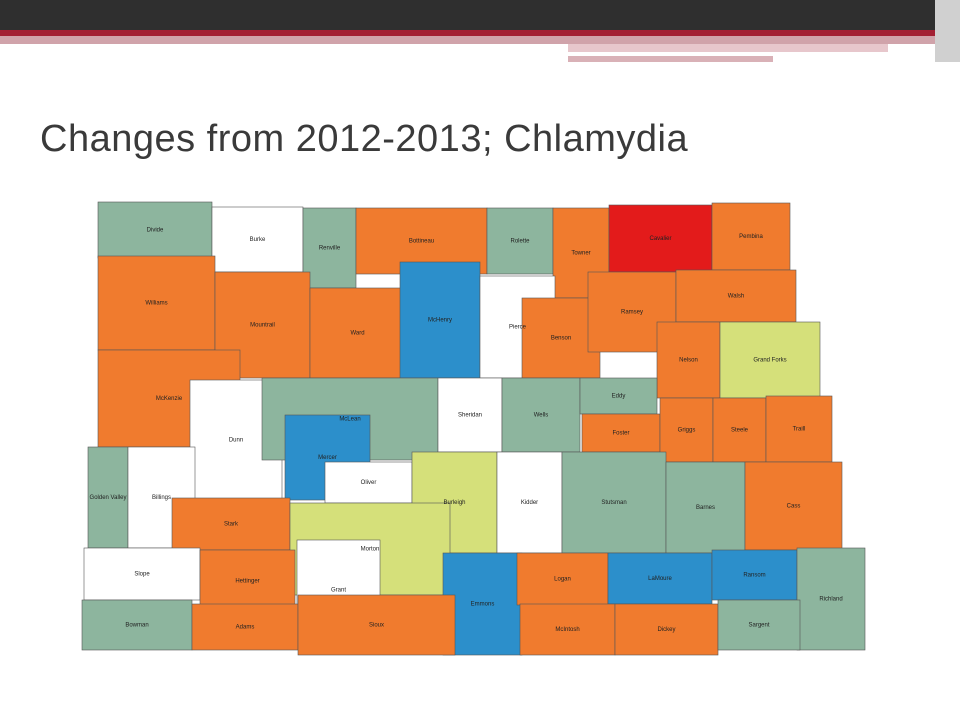  I want to click on county-label: McHenry, so click(440, 321).